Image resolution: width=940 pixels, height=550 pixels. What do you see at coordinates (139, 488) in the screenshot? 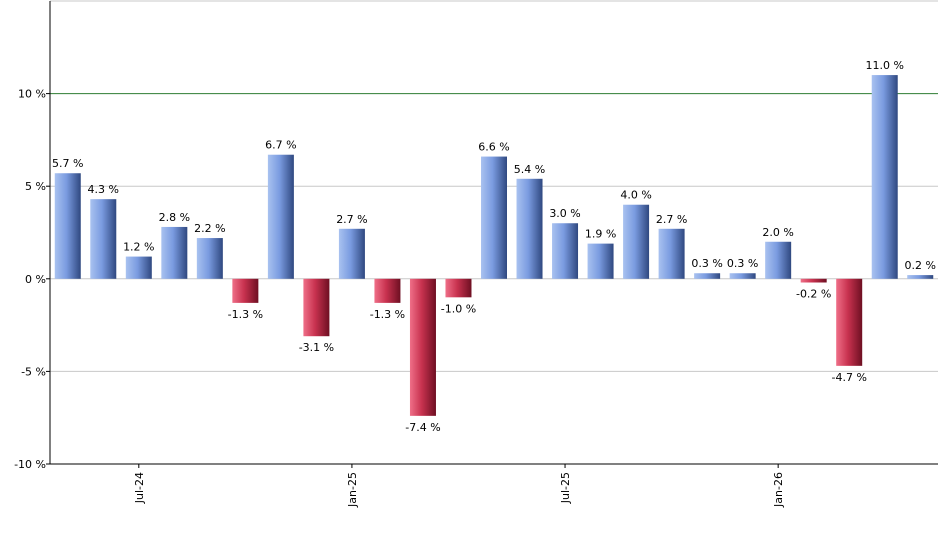
I see `x-tick-label: Jul-24` at bounding box center [139, 488].